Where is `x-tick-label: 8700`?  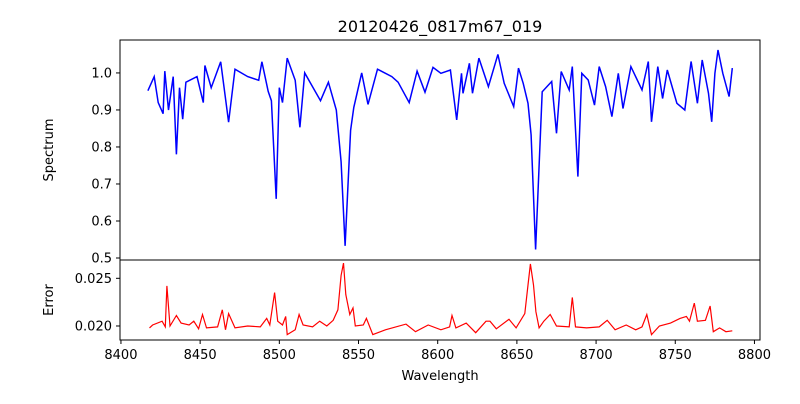
x-tick-label: 8700 is located at coordinates (596, 355).